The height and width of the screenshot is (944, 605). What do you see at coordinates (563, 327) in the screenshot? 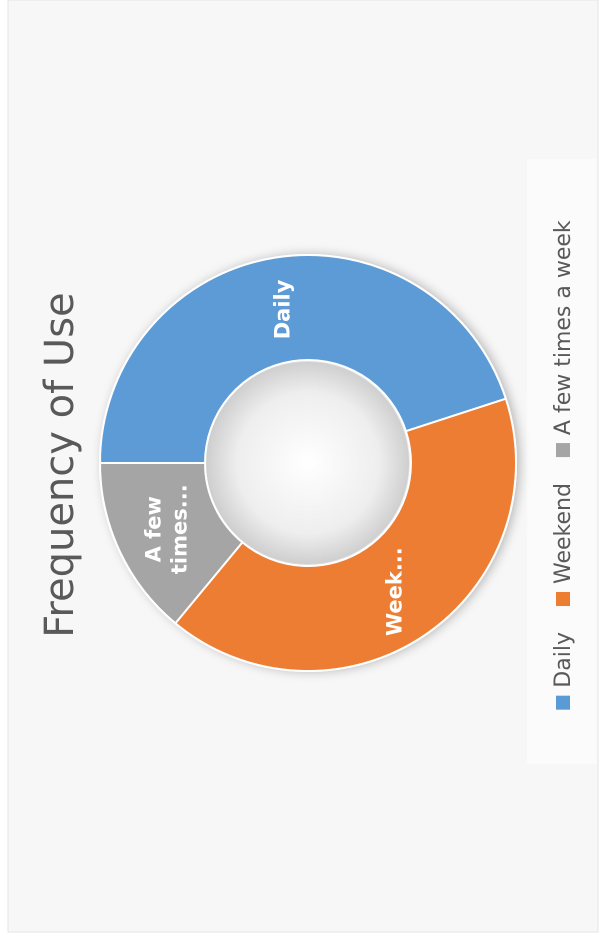
I see `legend-label: A few times a week` at bounding box center [563, 327].